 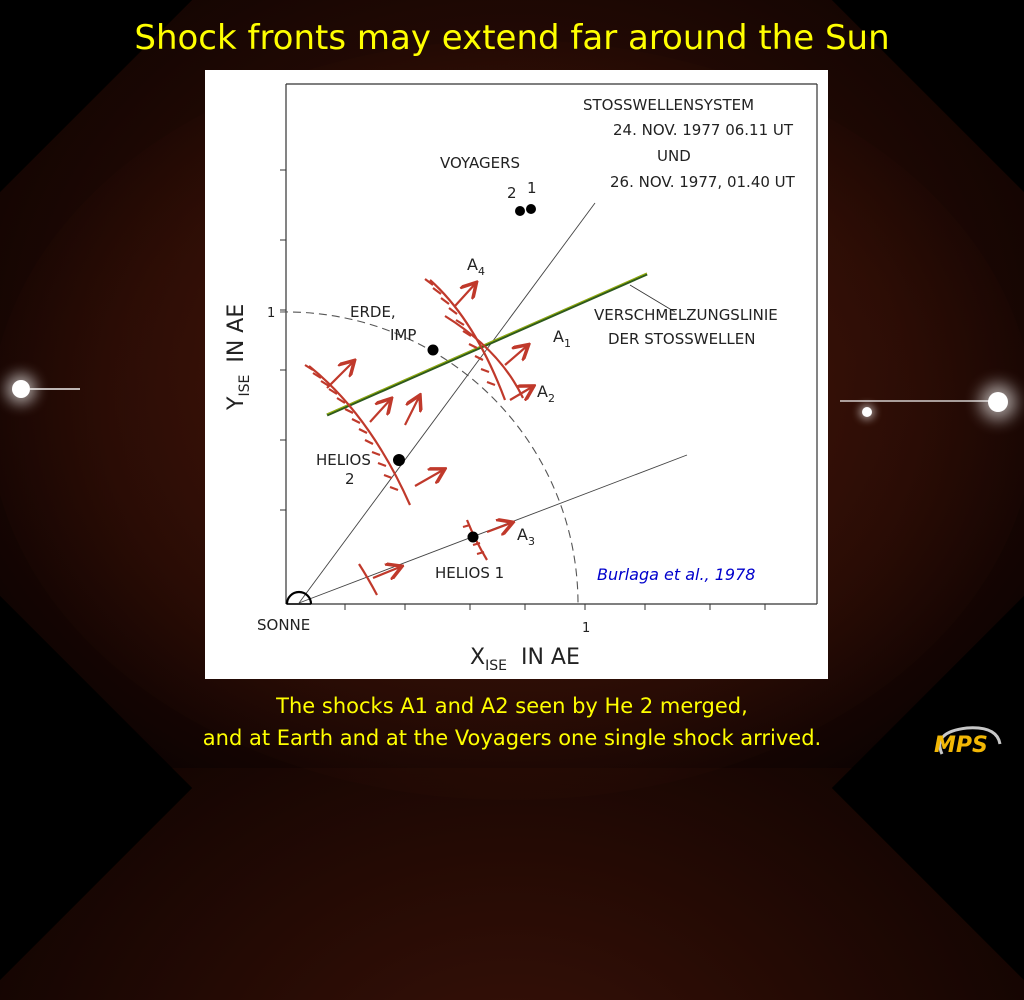 What do you see at coordinates (546, 393) in the screenshot?
I see `shock-label-a2: A2` at bounding box center [546, 393].